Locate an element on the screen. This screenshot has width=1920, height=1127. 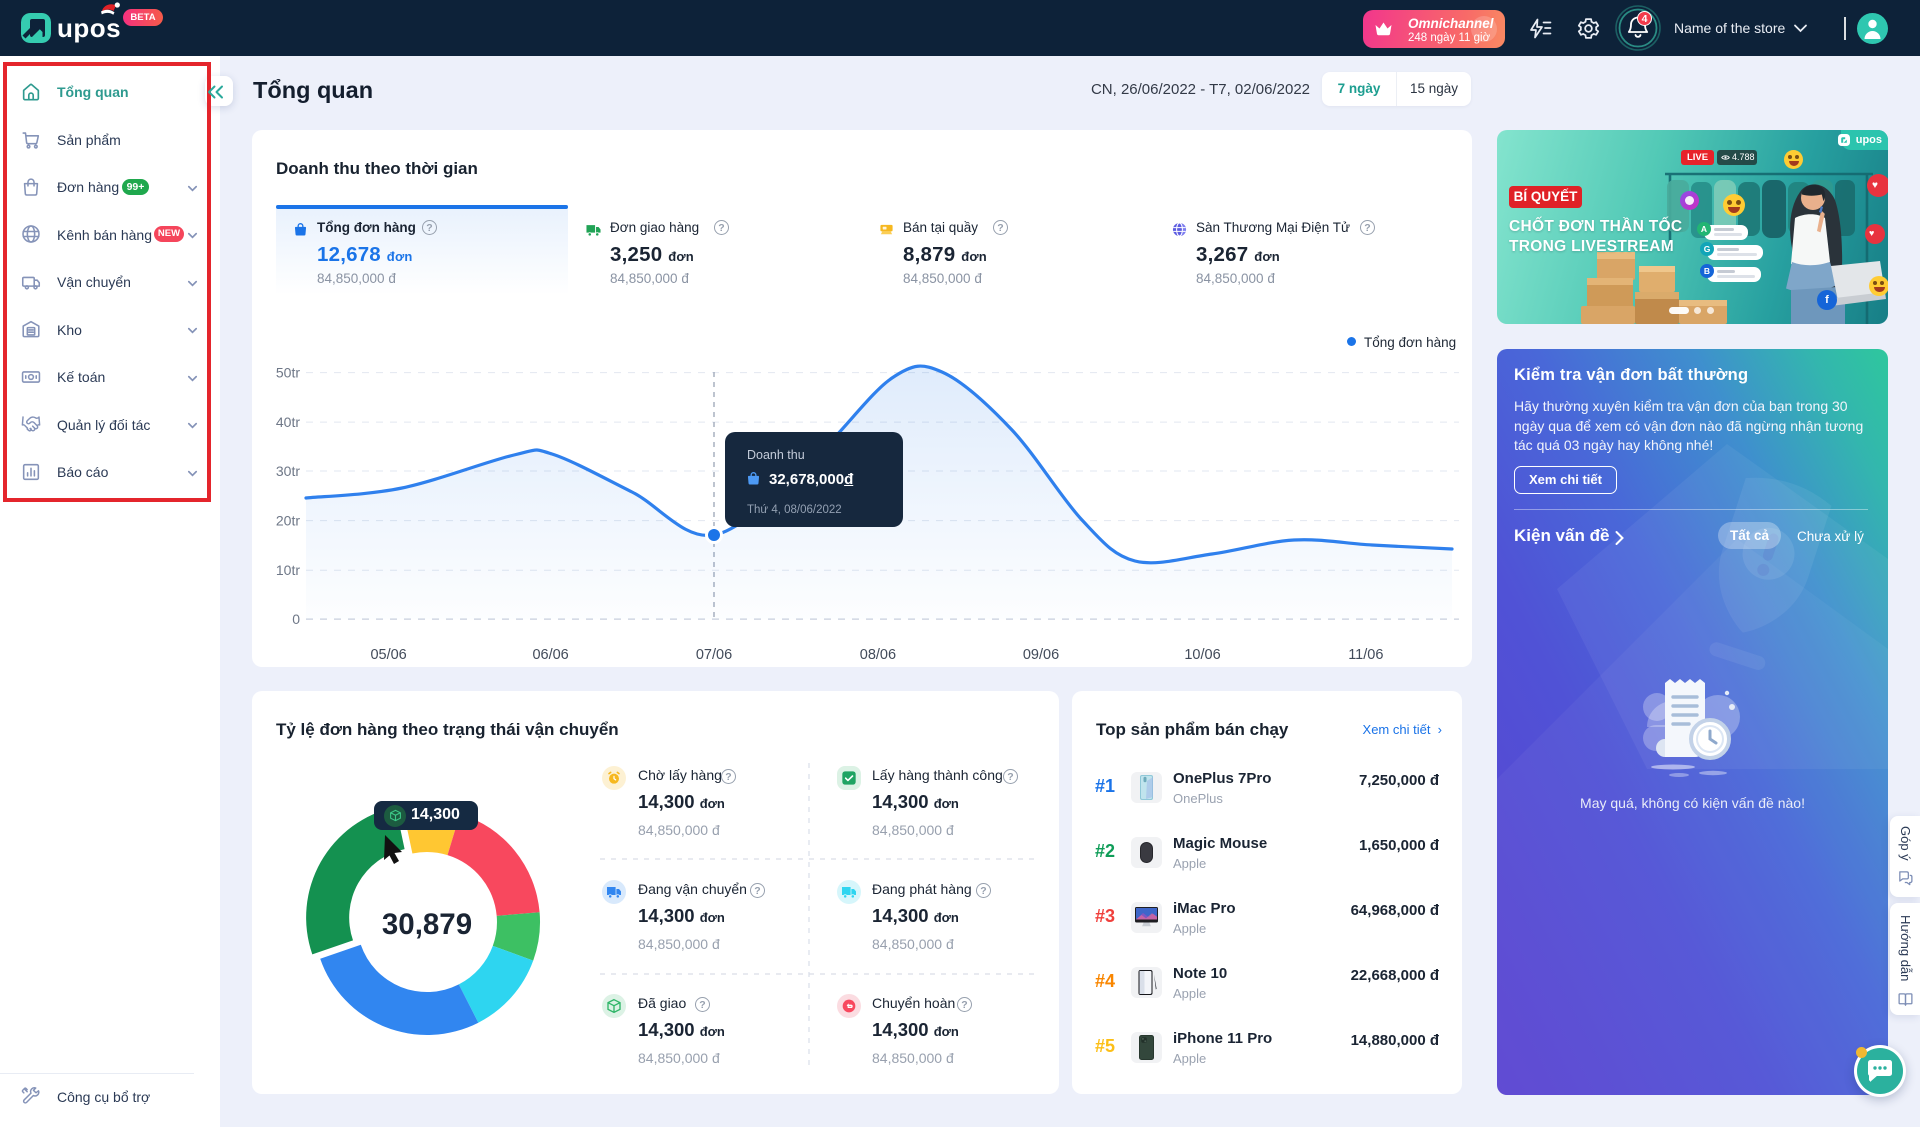
svg-text: 40tr is located at coordinates (288, 422).